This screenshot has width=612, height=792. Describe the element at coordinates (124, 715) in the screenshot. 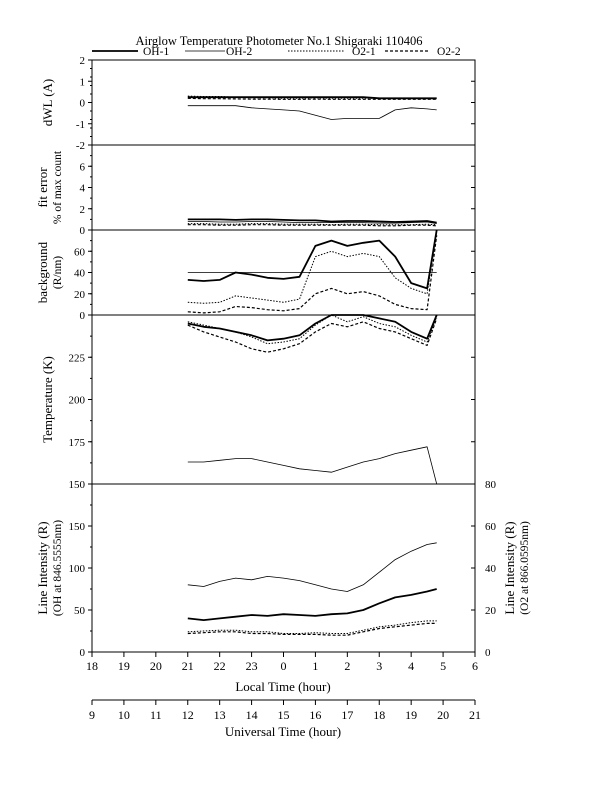

I see `universal-x-tick-label: 10` at that location.